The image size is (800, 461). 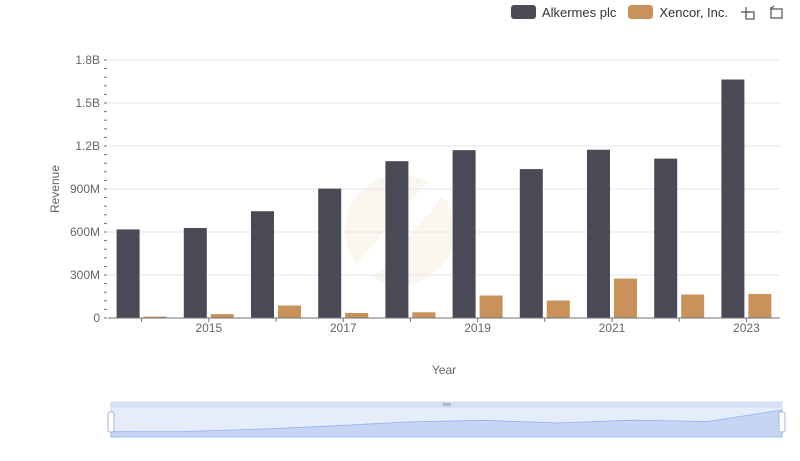 I want to click on bar-alkermes-2014, so click(x=128, y=273).